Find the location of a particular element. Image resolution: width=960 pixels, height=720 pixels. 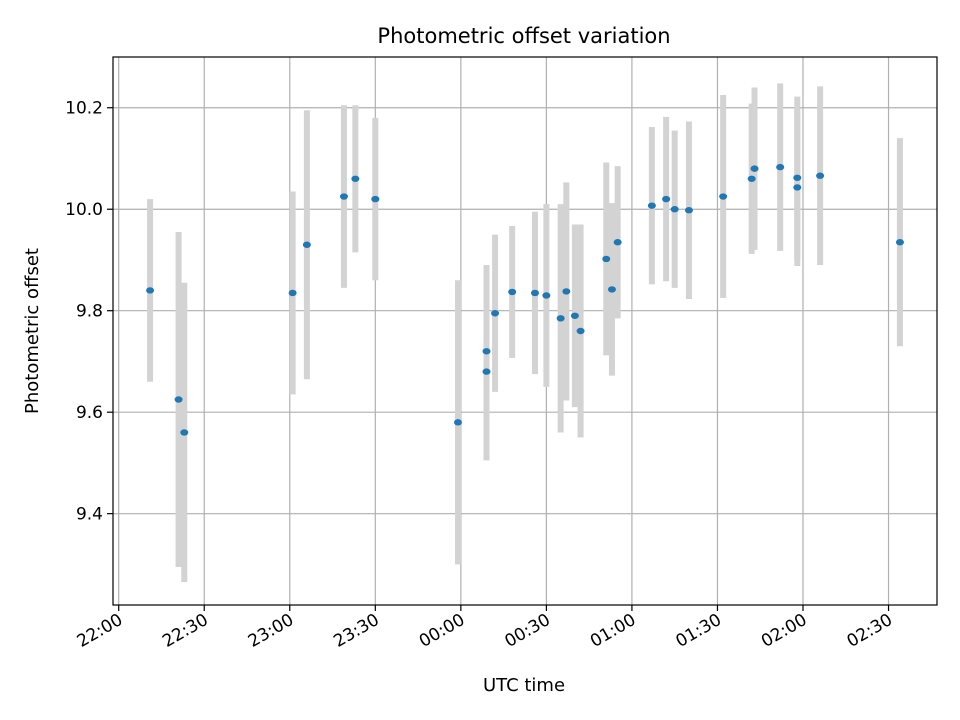

chart-title: Photometric offset variation is located at coordinates (523, 36).